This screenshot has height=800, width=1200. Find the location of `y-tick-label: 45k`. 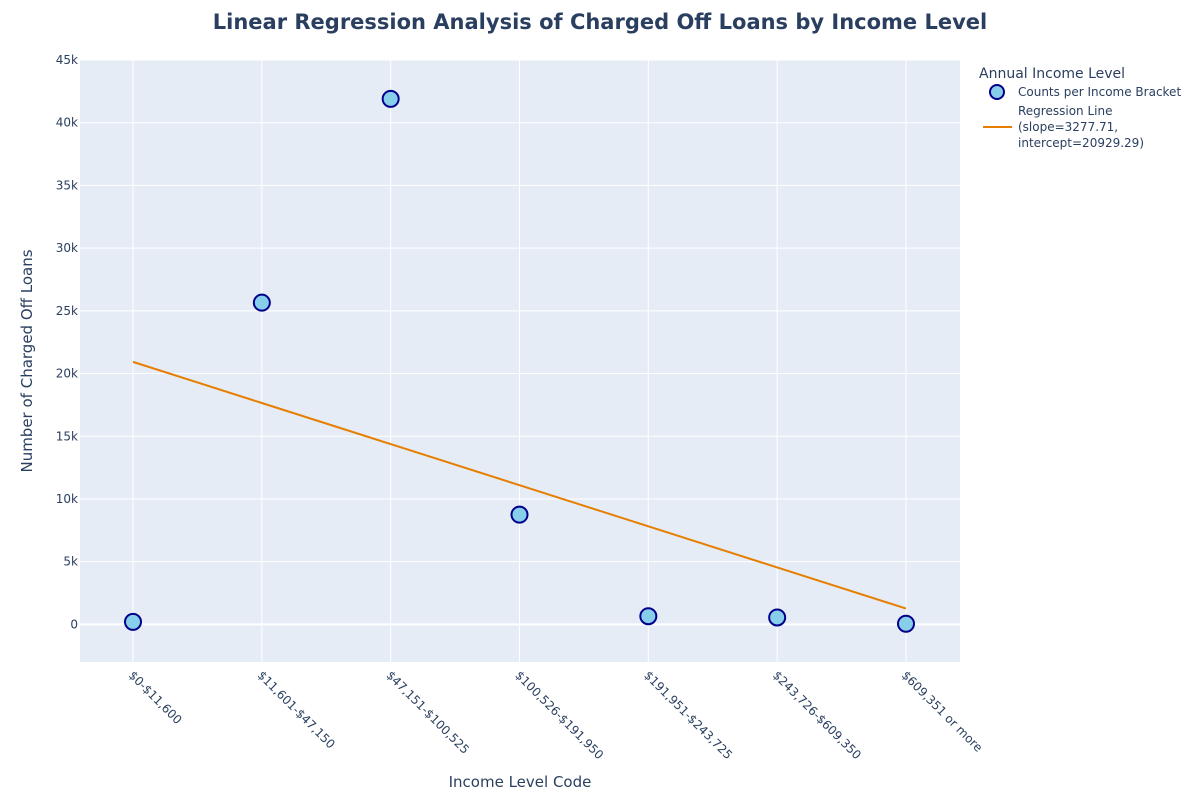

y-tick-label: 45k is located at coordinates (67, 60).